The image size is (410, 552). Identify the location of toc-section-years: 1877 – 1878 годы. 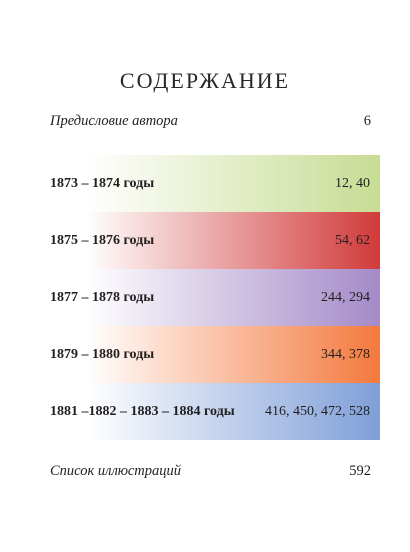
(102, 297).